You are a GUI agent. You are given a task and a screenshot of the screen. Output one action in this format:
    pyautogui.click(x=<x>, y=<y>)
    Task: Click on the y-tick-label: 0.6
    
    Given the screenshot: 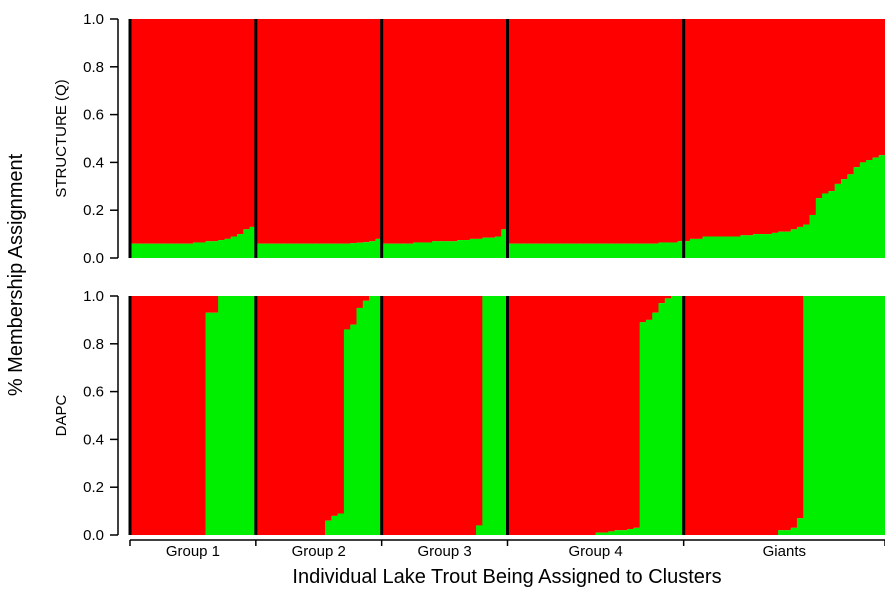 What is the action you would take?
    pyautogui.click(x=93, y=115)
    